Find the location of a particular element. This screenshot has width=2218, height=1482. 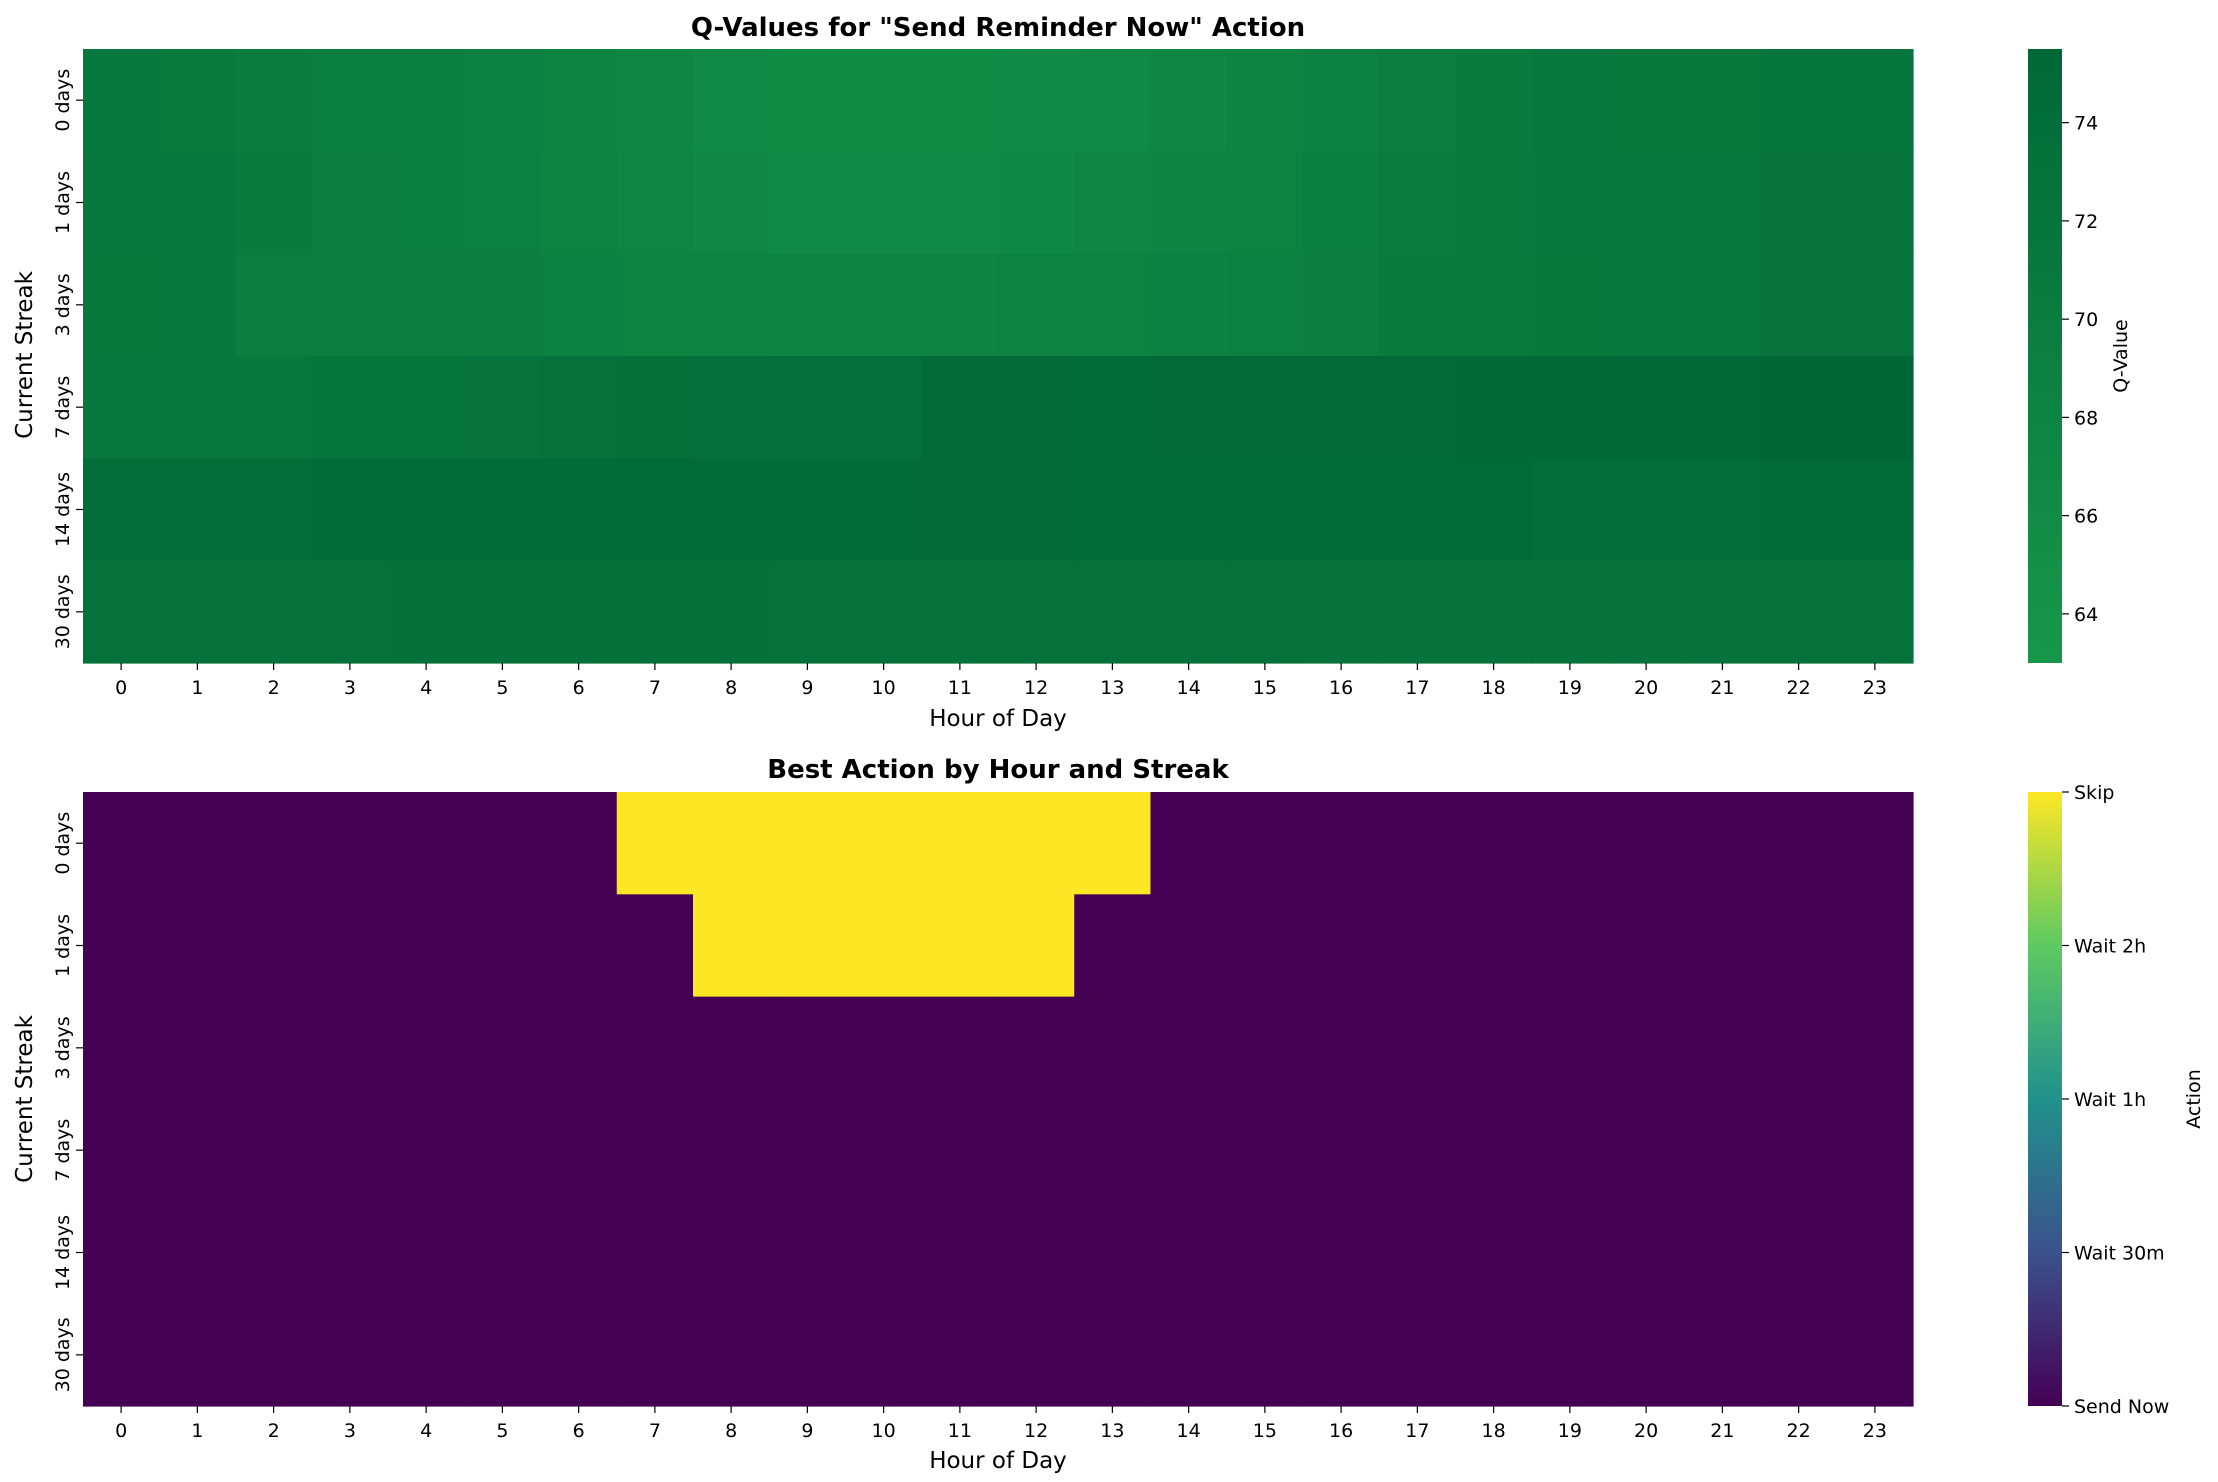

x-tick-label: 13 is located at coordinates (1112, 1431).